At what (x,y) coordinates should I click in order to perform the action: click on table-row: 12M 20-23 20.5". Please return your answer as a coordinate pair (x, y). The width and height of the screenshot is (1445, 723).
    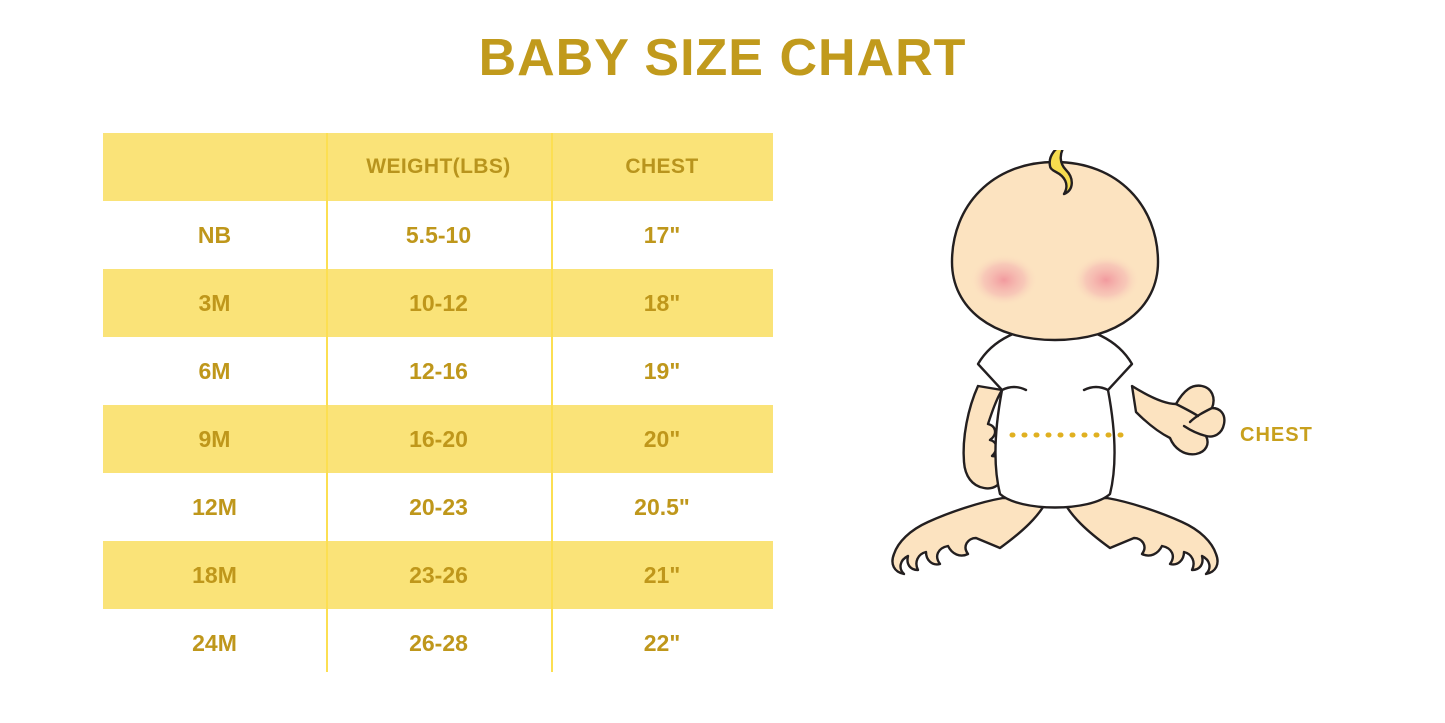
    Looking at the image, I should click on (438, 507).